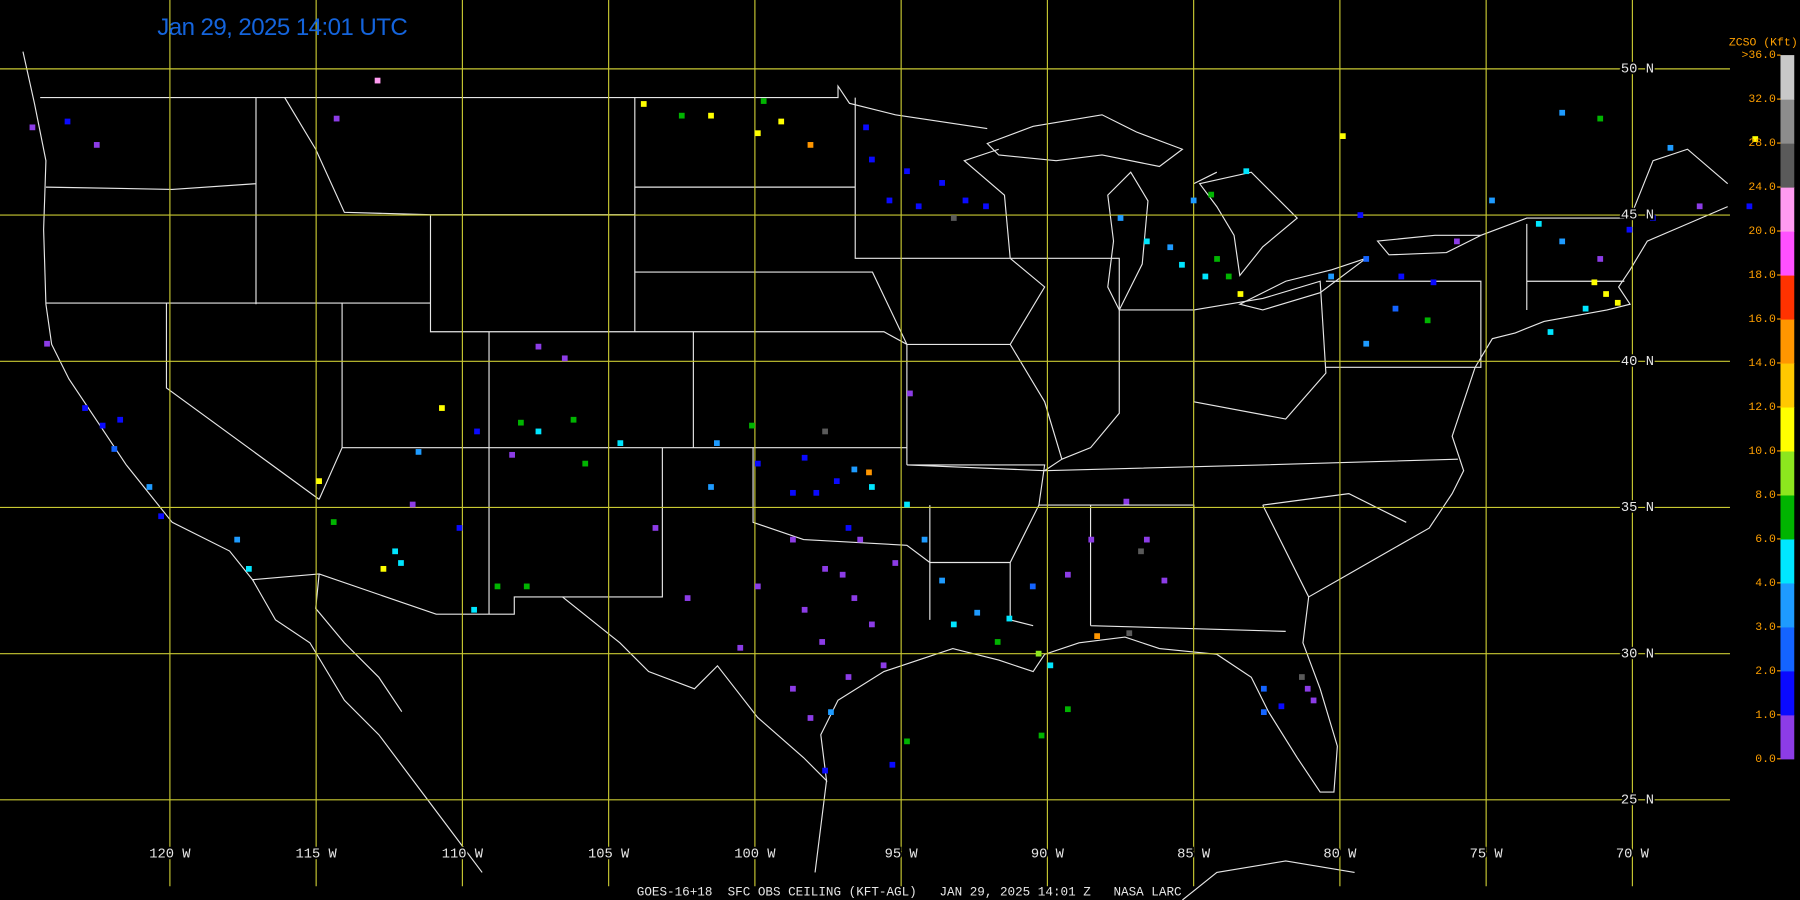  Describe the element at coordinates (1637, 800) in the screenshot. I see `latitude-label: 25 N` at that location.